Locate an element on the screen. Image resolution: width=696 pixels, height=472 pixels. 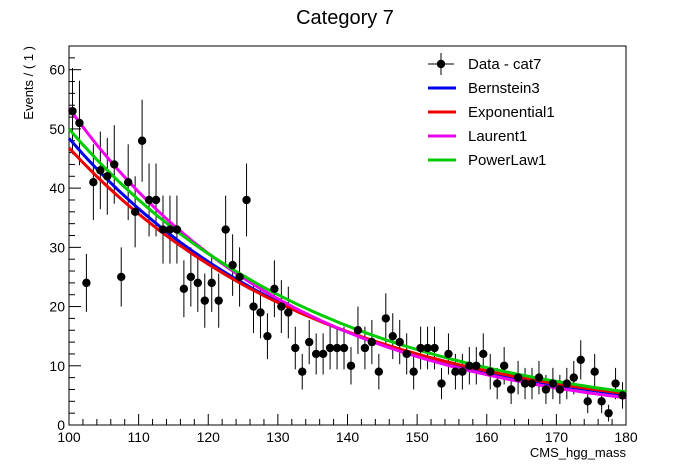
legend-label: Laurent1 is located at coordinates (497, 136).